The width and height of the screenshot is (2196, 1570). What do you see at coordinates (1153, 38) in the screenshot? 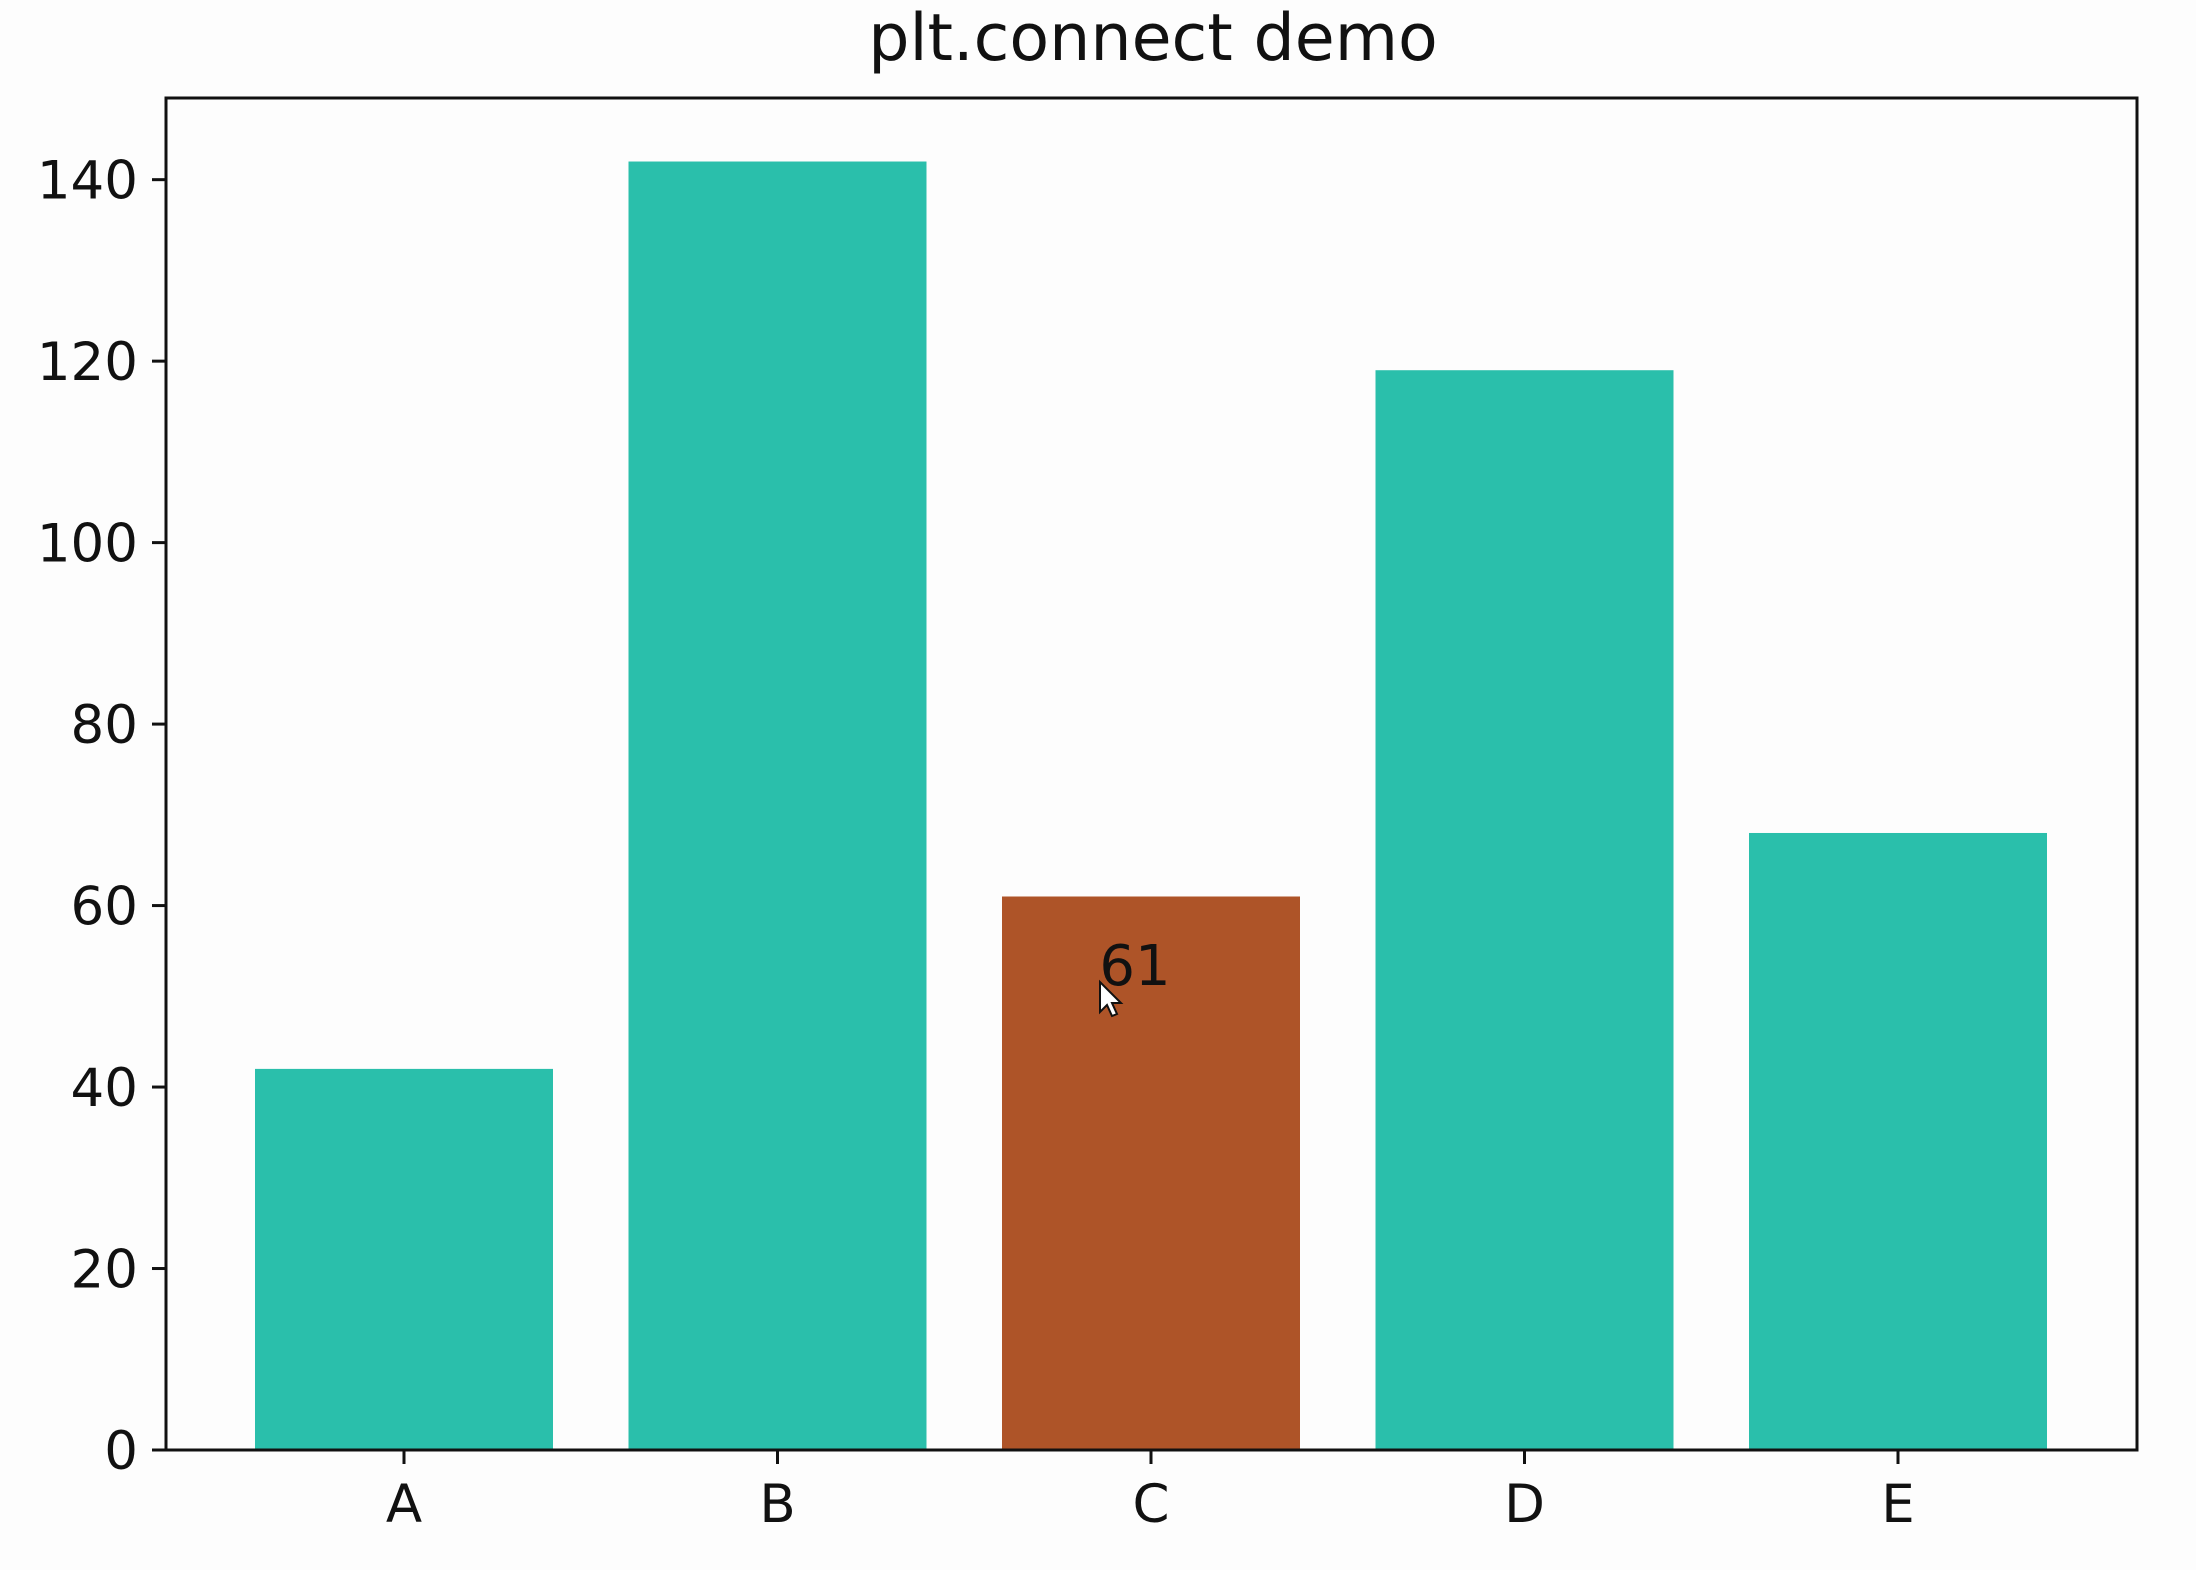
I see `chart-title: plt.connect demo` at bounding box center [1153, 38].